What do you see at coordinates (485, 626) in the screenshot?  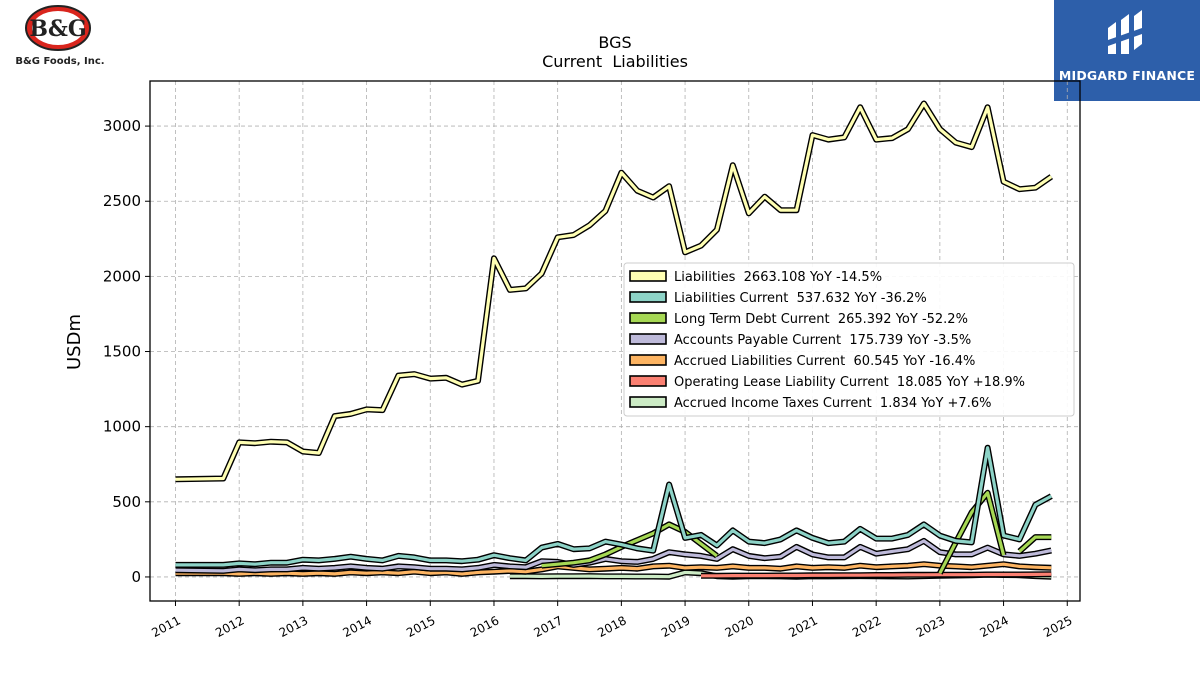 I see `x-tick-label: 2016` at bounding box center [485, 626].